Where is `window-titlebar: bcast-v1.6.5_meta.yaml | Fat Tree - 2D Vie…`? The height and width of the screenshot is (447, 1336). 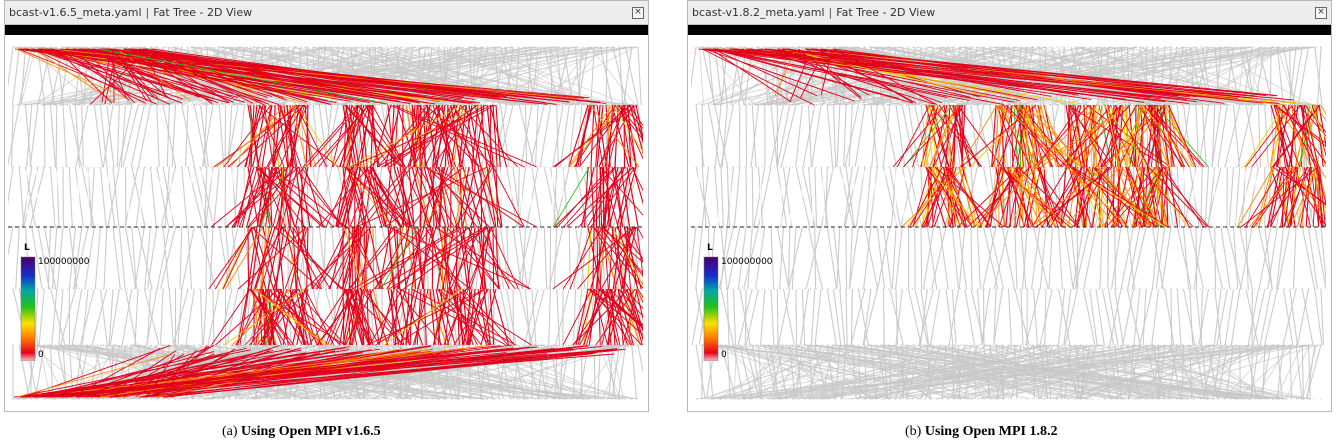
window-titlebar: bcast-v1.6.5_meta.yaml | Fat Tree - 2D Vie… is located at coordinates (326, 13).